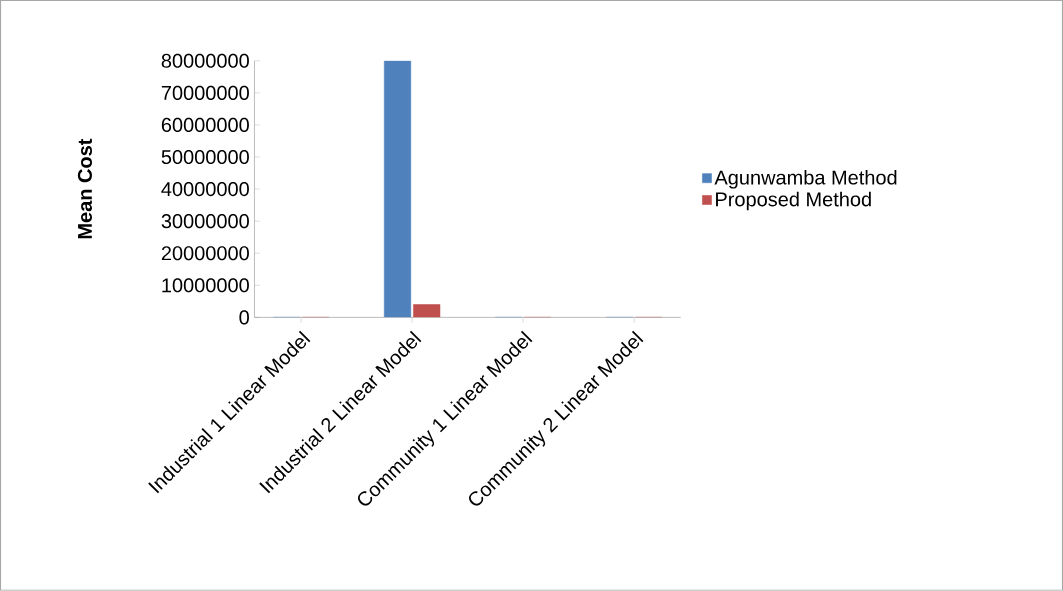  I want to click on y-tick-label: 20000000, so click(205, 253).